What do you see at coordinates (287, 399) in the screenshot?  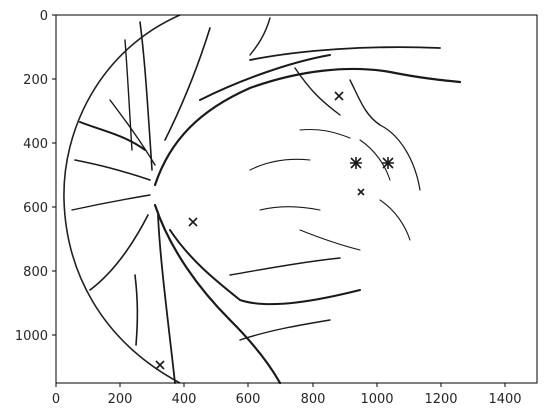 I see `x-tick-labels: 0 200 400 600 800 1000 1200 1400` at bounding box center [287, 399].